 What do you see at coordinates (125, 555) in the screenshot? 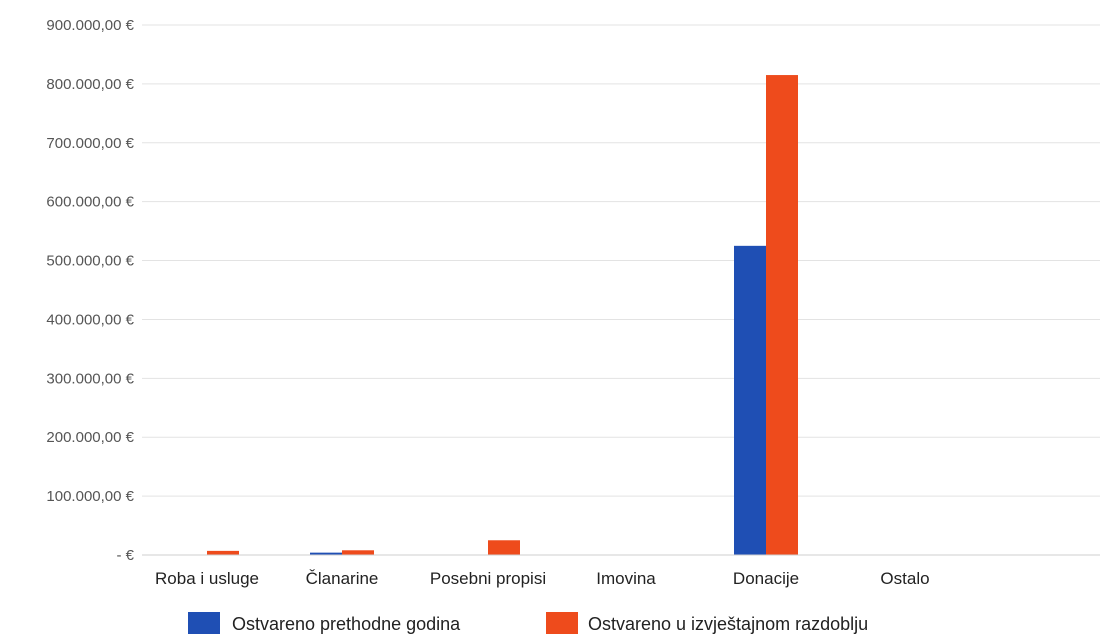
I see `y-tick-label: - €` at bounding box center [125, 555].